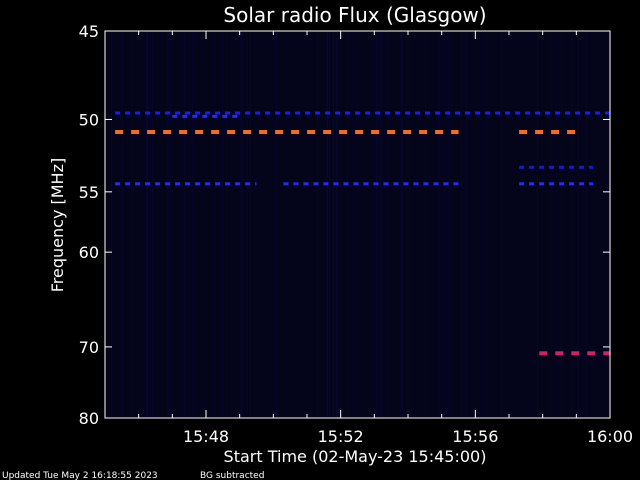 Image resolution: width=640 pixels, height=480 pixels. What do you see at coordinates (89, 252) in the screenshot?
I see `y-tick-label: 60` at bounding box center [89, 252].